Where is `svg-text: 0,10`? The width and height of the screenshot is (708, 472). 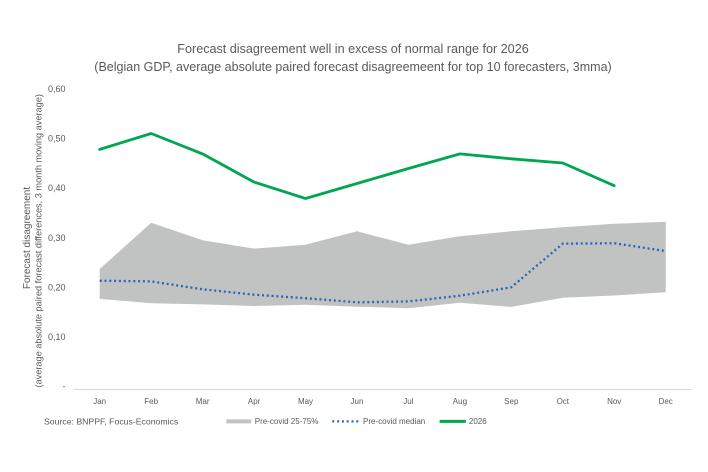 svg-text: 0,10 is located at coordinates (57, 337).